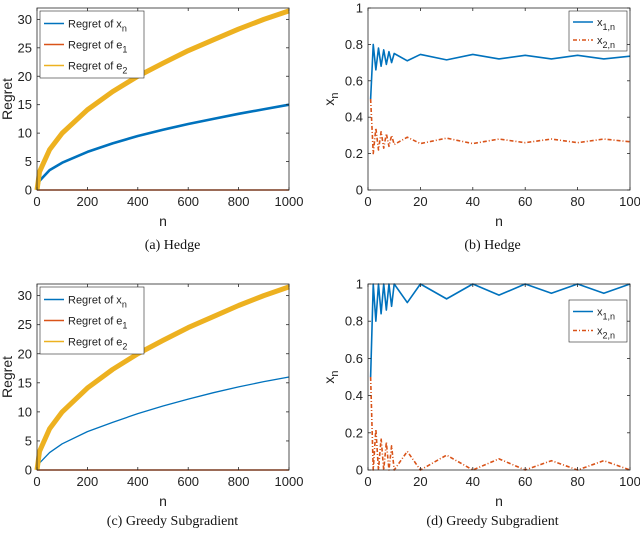  Describe the element at coordinates (492, 245) in the screenshot. I see `caption-b: (b) Hedge` at that location.